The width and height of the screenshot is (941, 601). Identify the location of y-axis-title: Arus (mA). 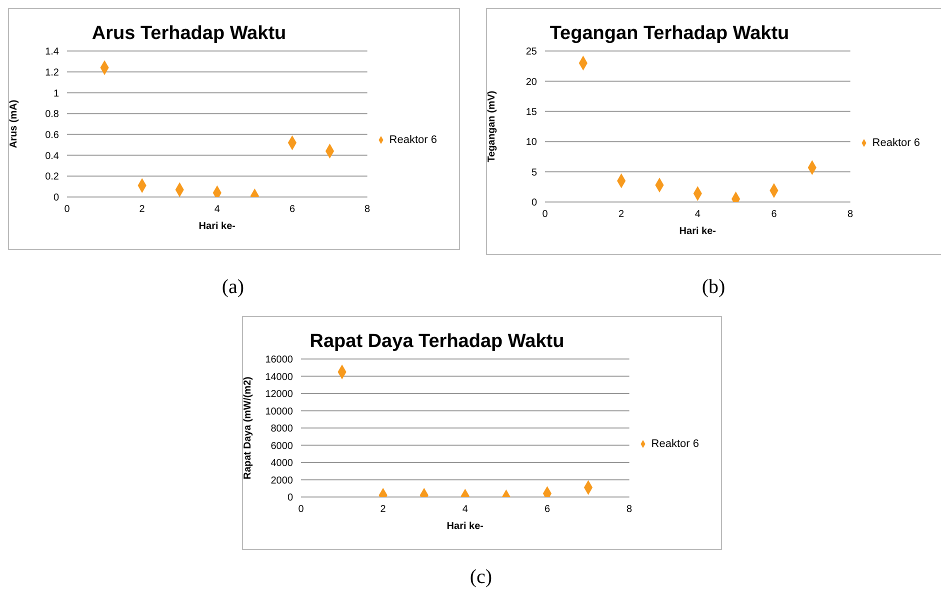
(14, 124).